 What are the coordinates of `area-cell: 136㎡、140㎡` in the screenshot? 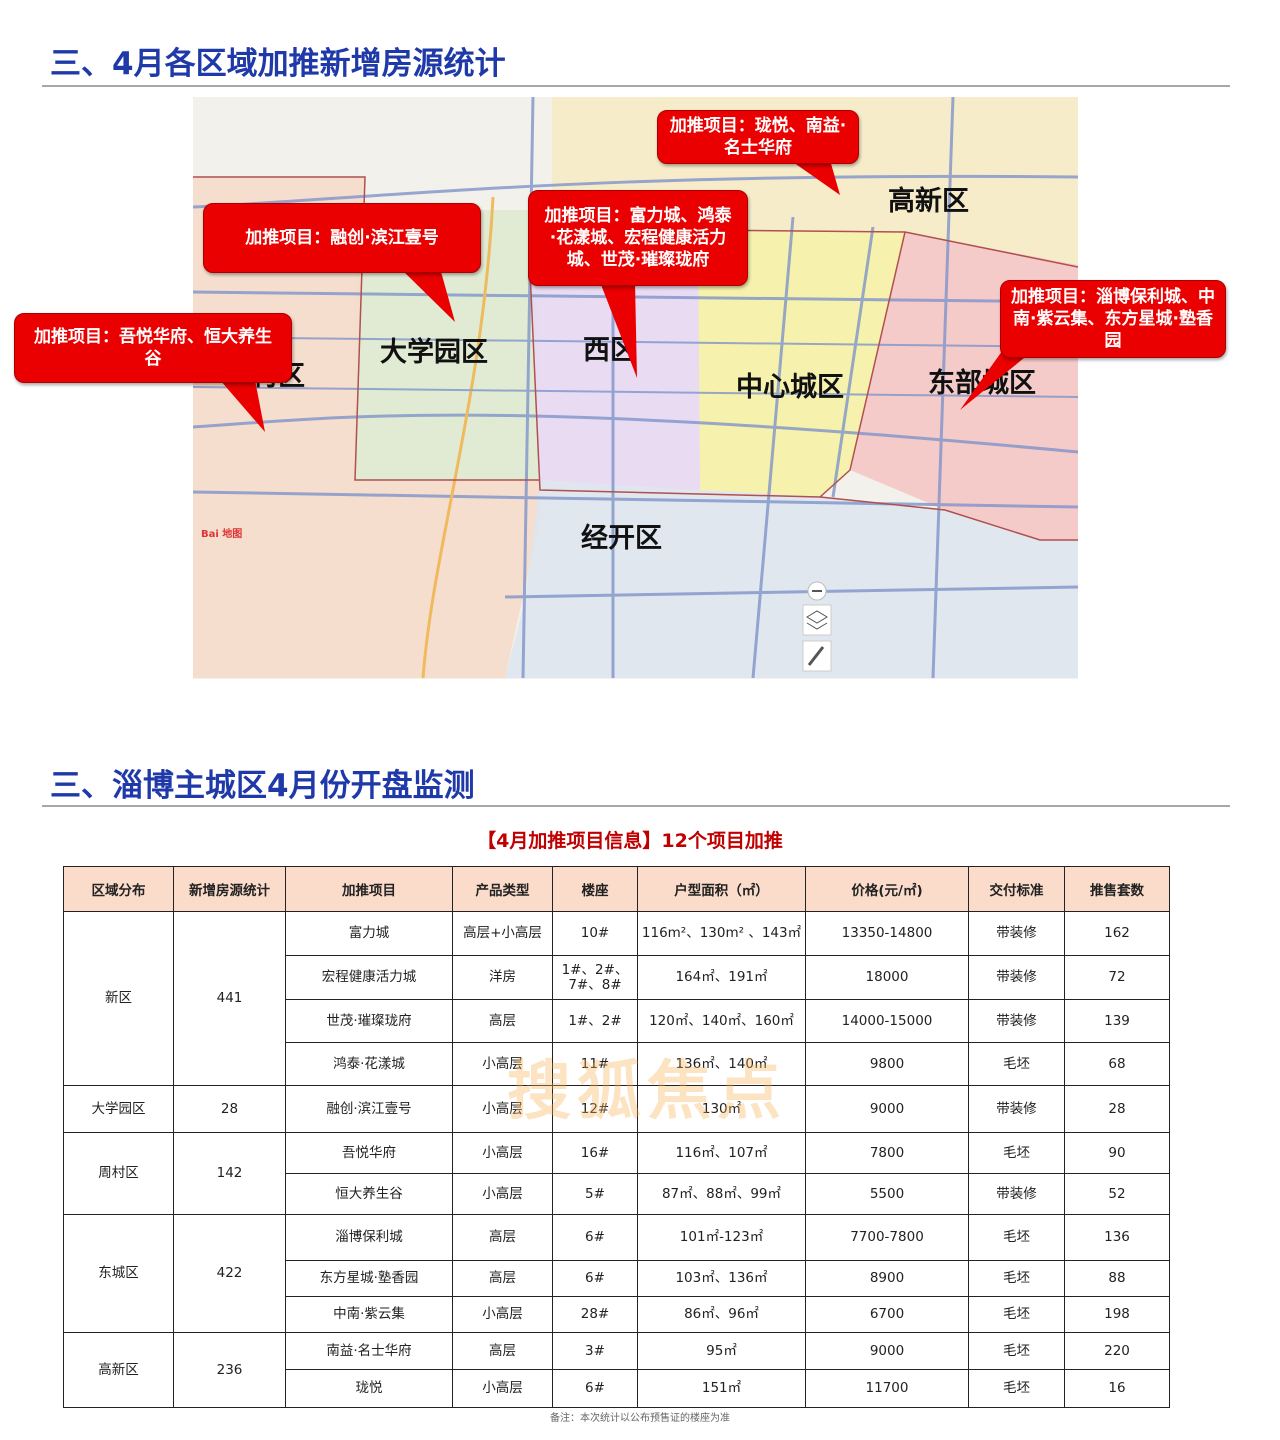 It's located at (721, 1064).